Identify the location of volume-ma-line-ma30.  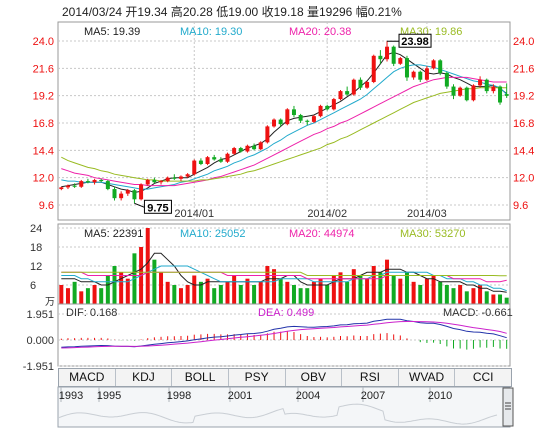
(284, 274).